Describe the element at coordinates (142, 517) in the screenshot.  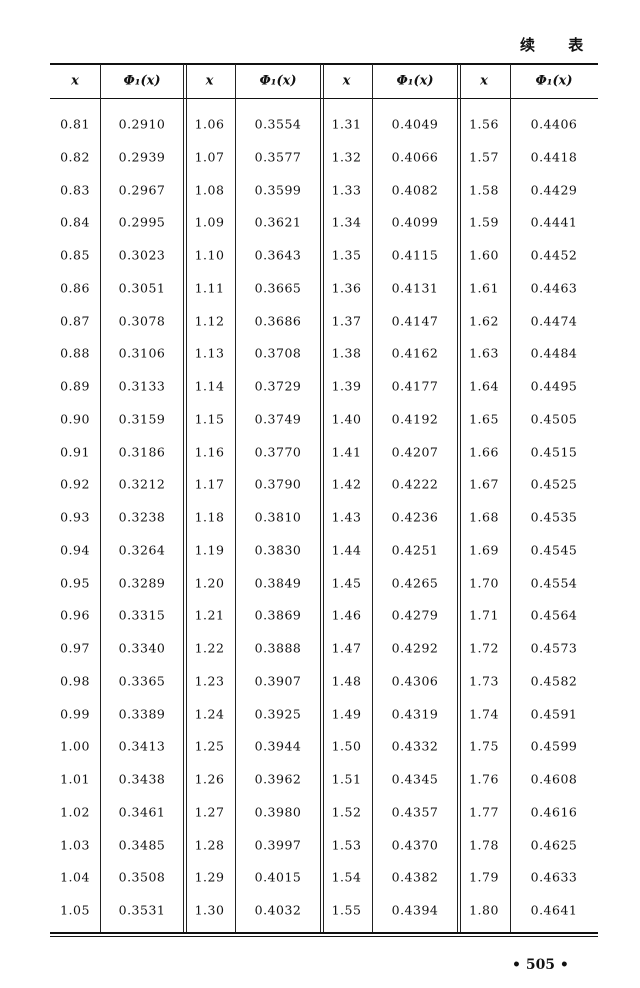
I see `phi-value-cell: 0.3238` at that location.